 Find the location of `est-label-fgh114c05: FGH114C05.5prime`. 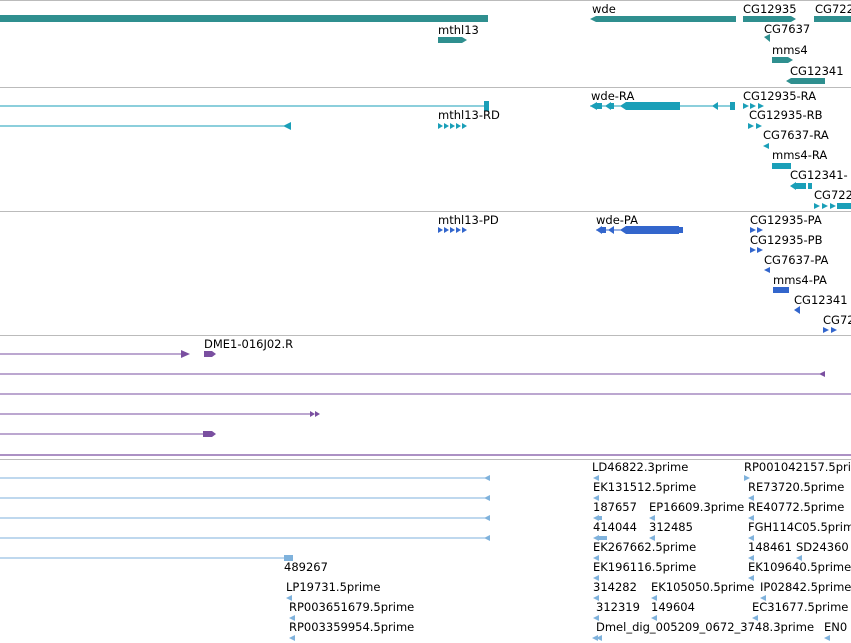

est-label-fgh114c05: FGH114C05.5prime is located at coordinates (799, 527).